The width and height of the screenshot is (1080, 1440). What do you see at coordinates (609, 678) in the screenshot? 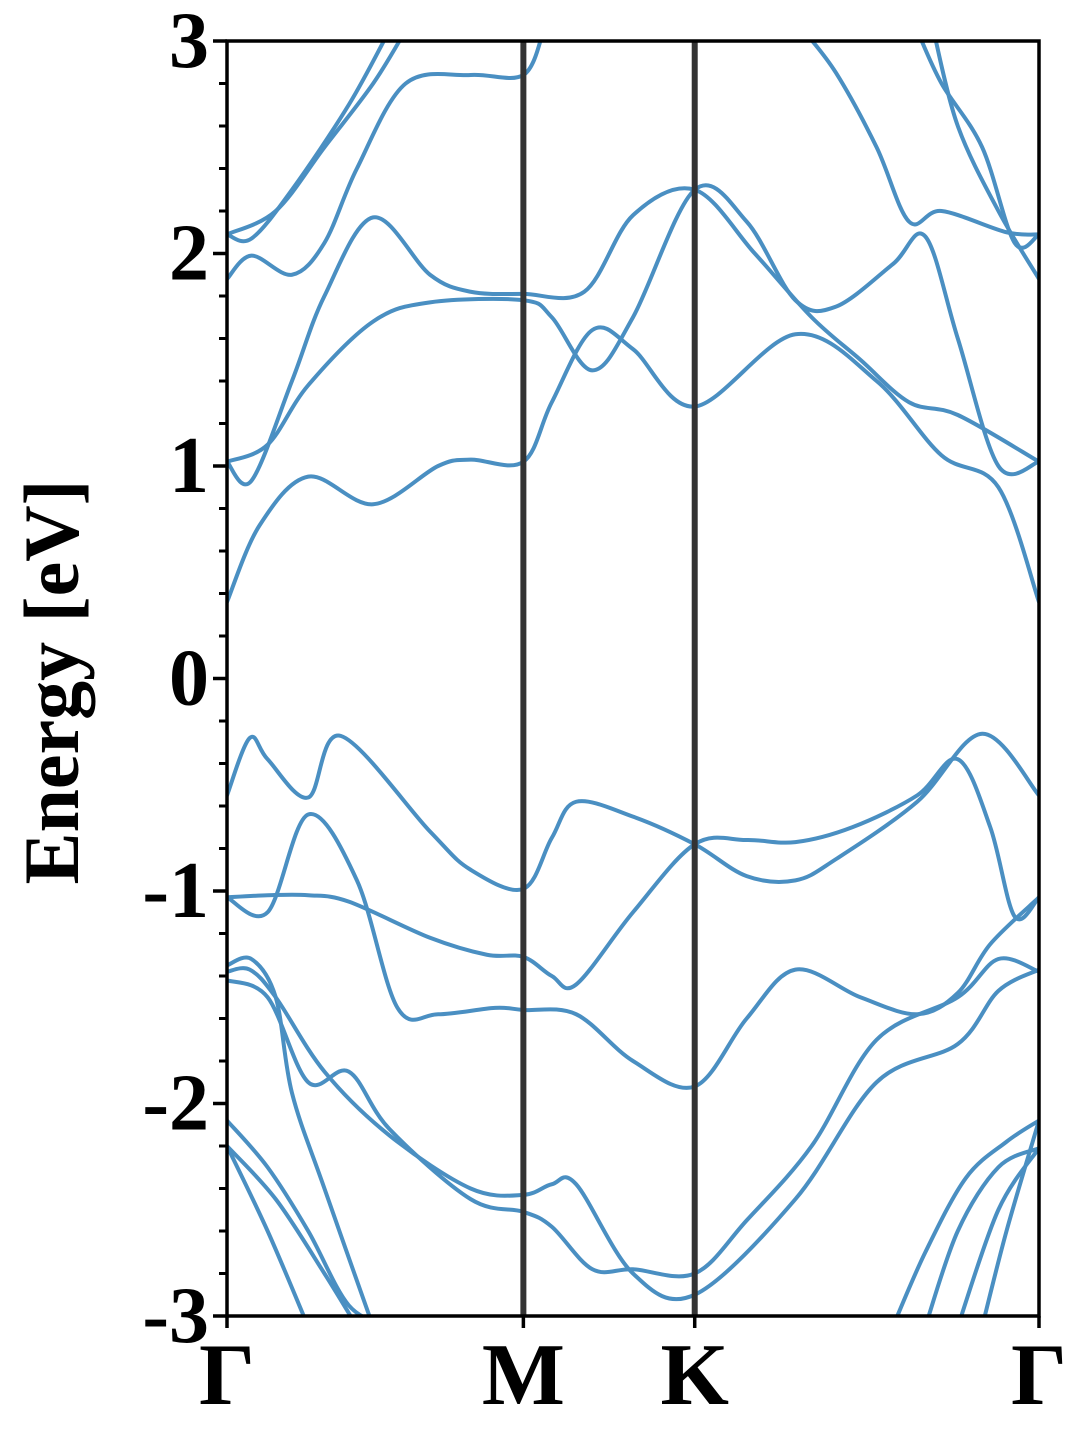
I see `high-symmetry-lines` at bounding box center [609, 678].